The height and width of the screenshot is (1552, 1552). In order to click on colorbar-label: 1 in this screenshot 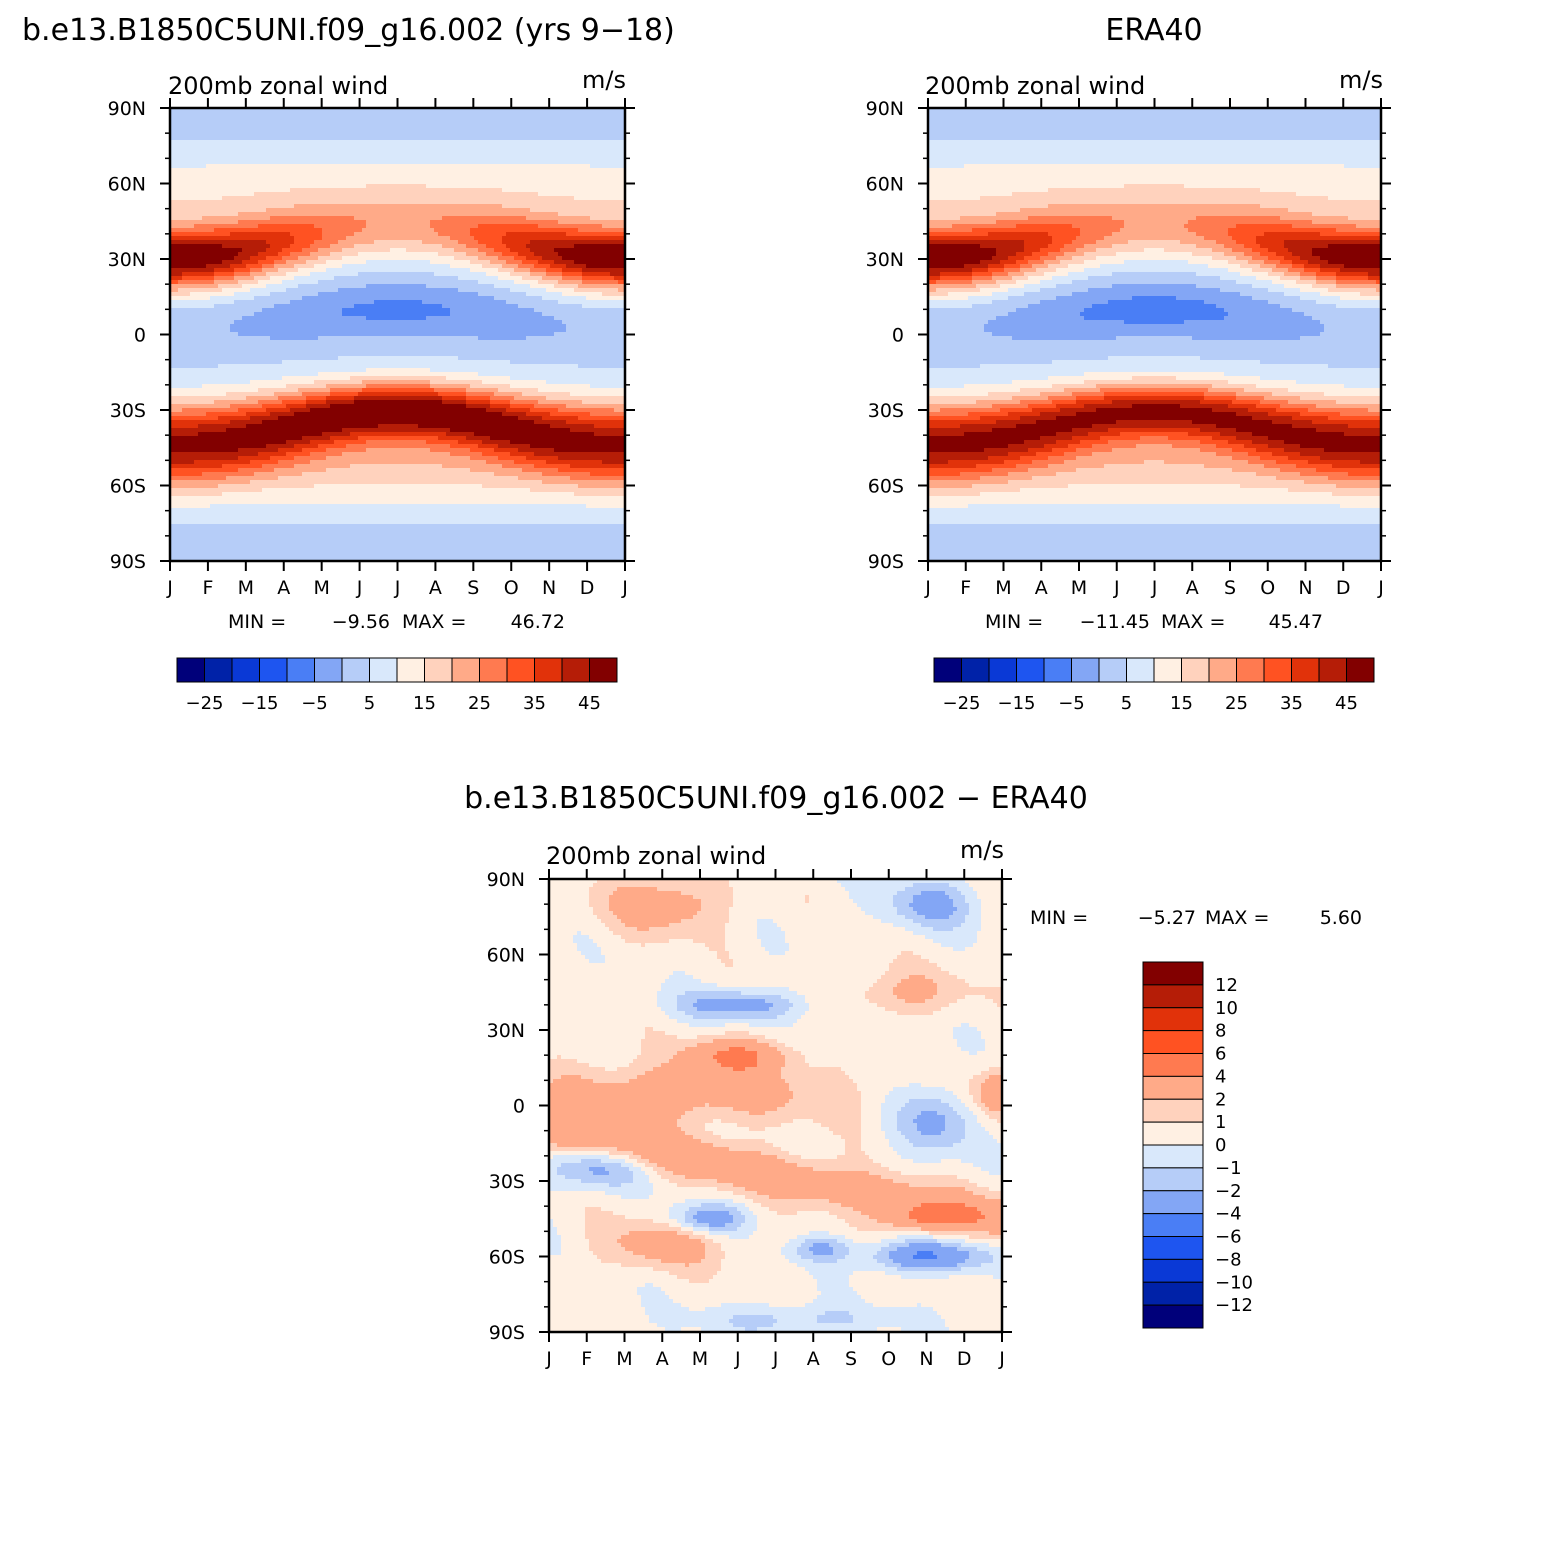, I will do `click(1220, 1122)`.